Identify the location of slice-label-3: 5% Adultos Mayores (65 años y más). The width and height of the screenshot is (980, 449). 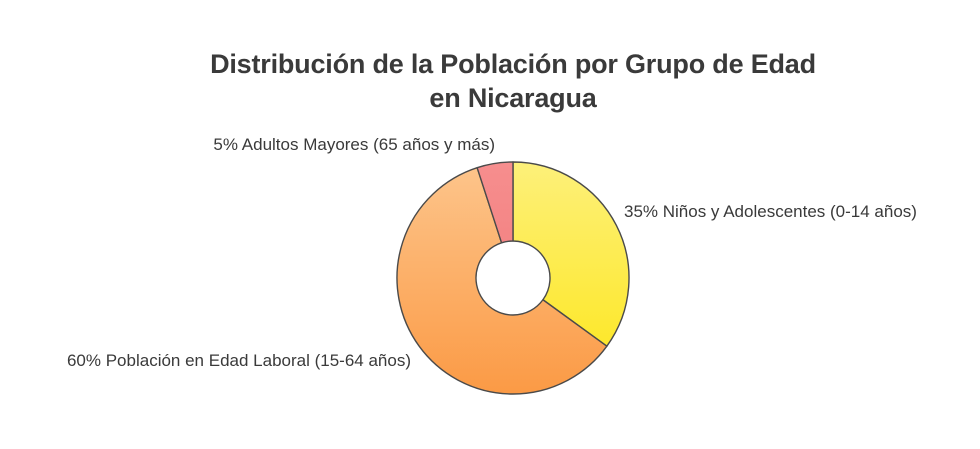
(354, 144).